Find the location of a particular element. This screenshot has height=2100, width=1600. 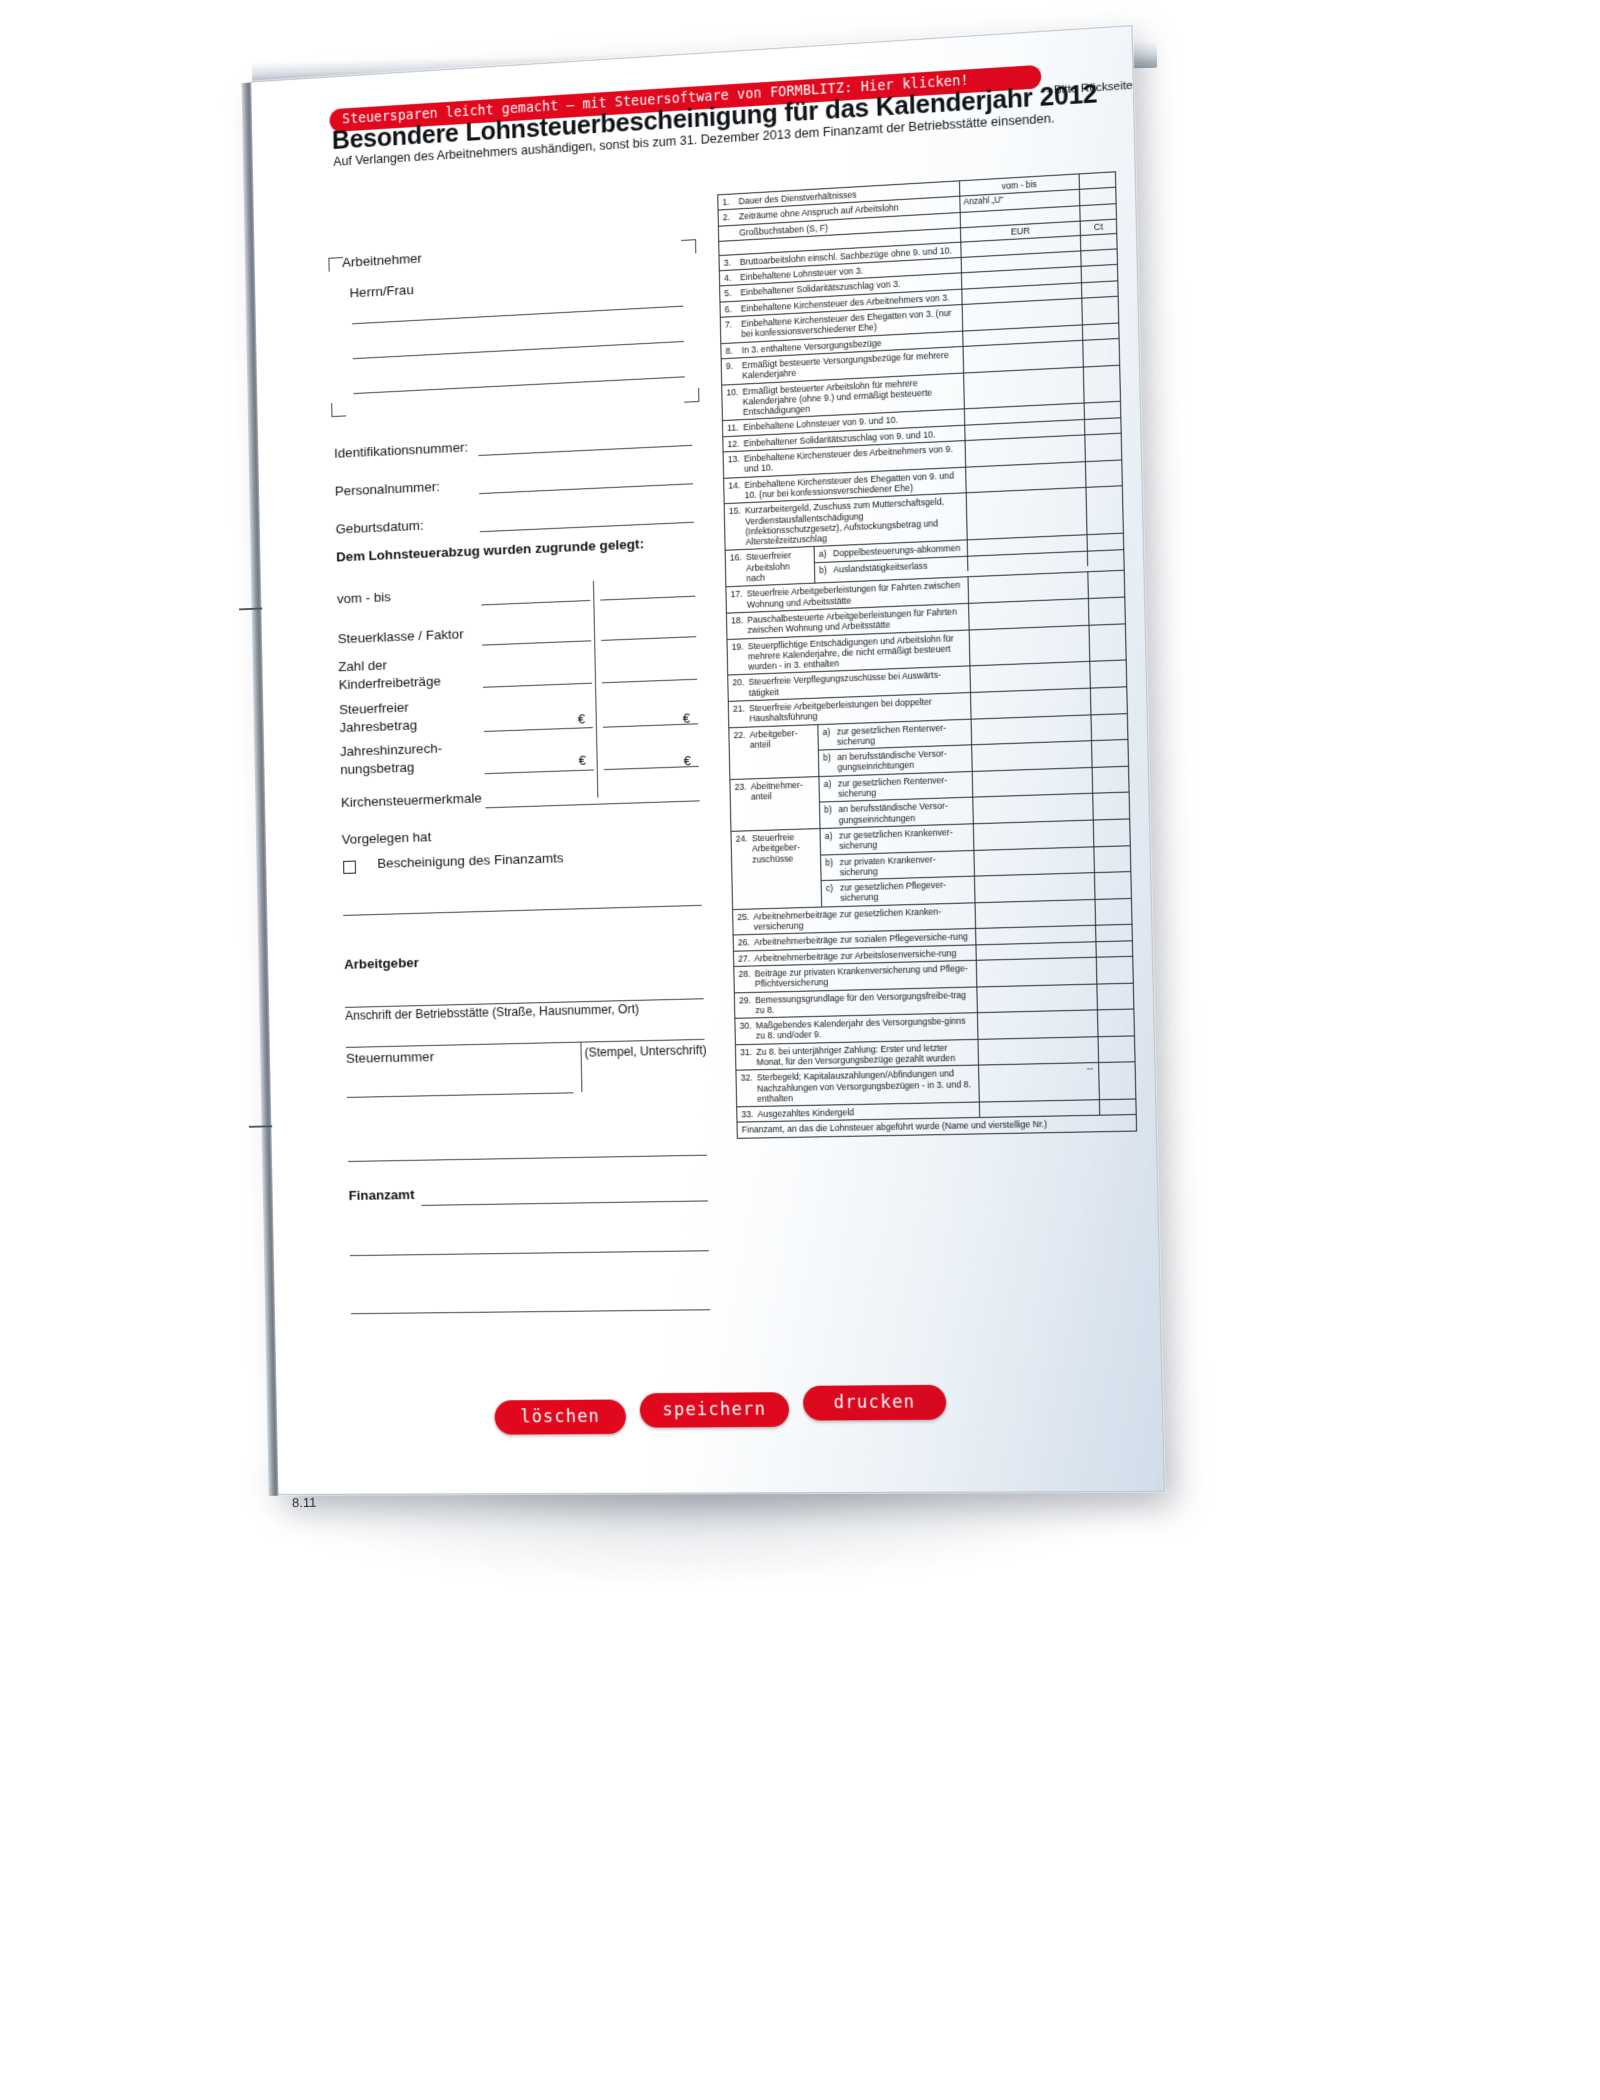

signature-line is located at coordinates (460, 1095).